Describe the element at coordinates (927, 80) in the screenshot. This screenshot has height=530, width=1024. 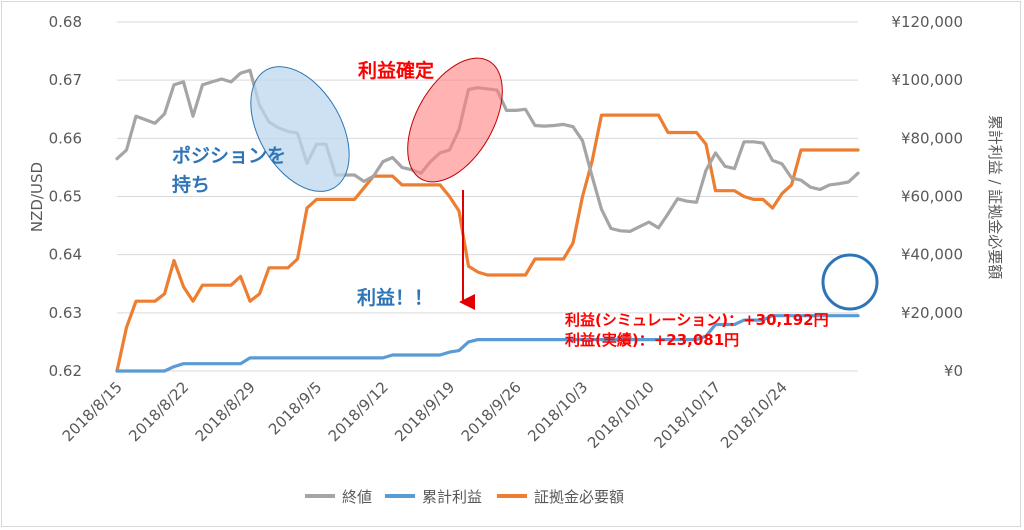
I see `right-tick-label: ¥100,000` at that location.